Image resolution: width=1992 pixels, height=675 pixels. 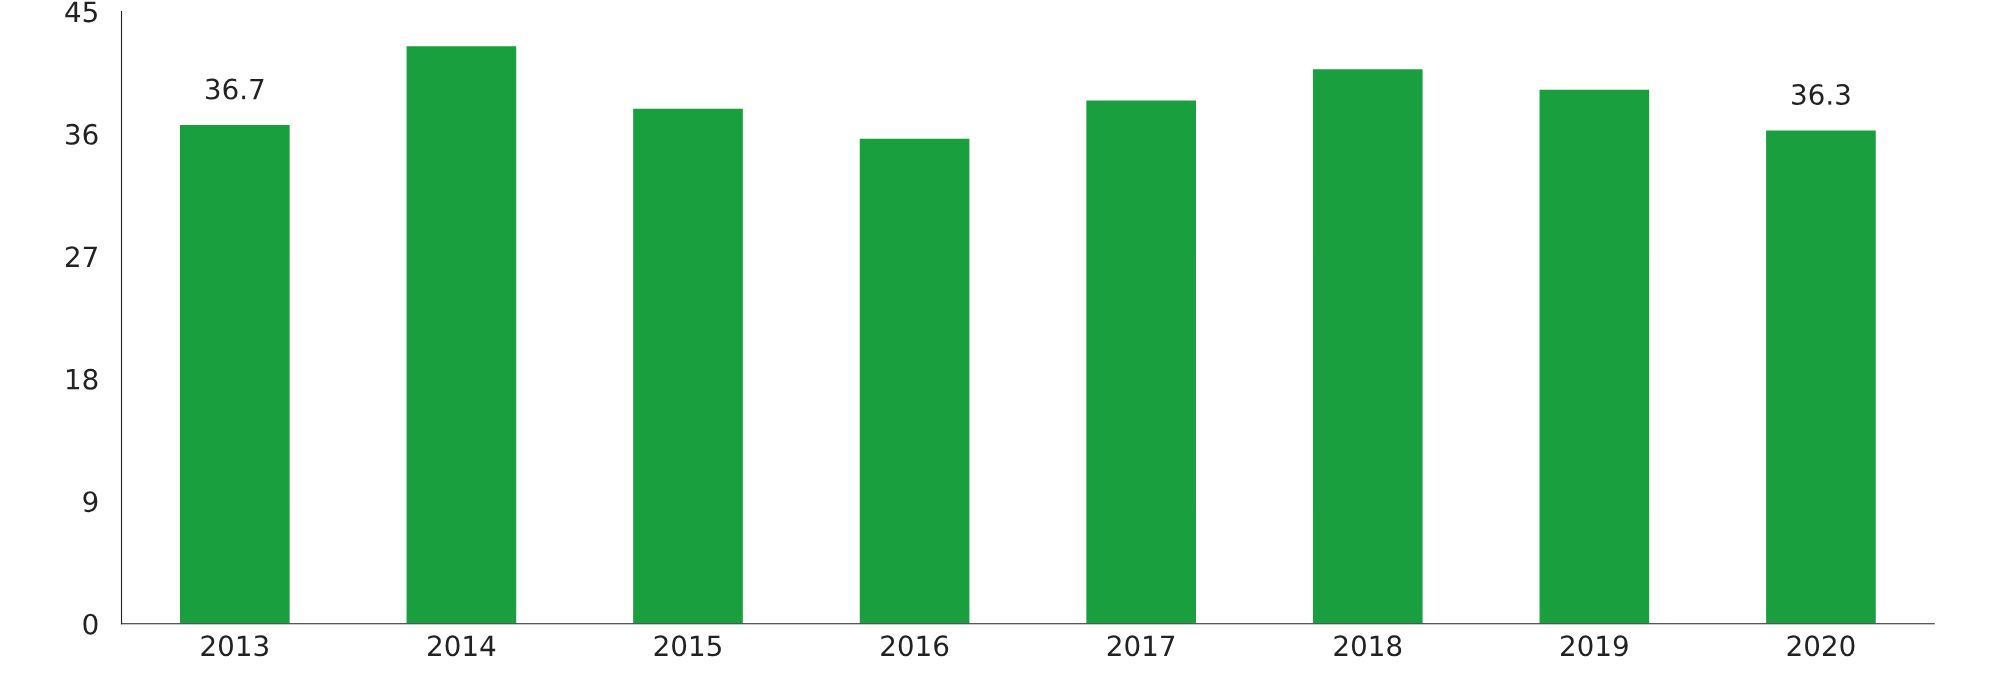 What do you see at coordinates (687, 646) in the screenshot?
I see `x-tick-label: 2015` at bounding box center [687, 646].